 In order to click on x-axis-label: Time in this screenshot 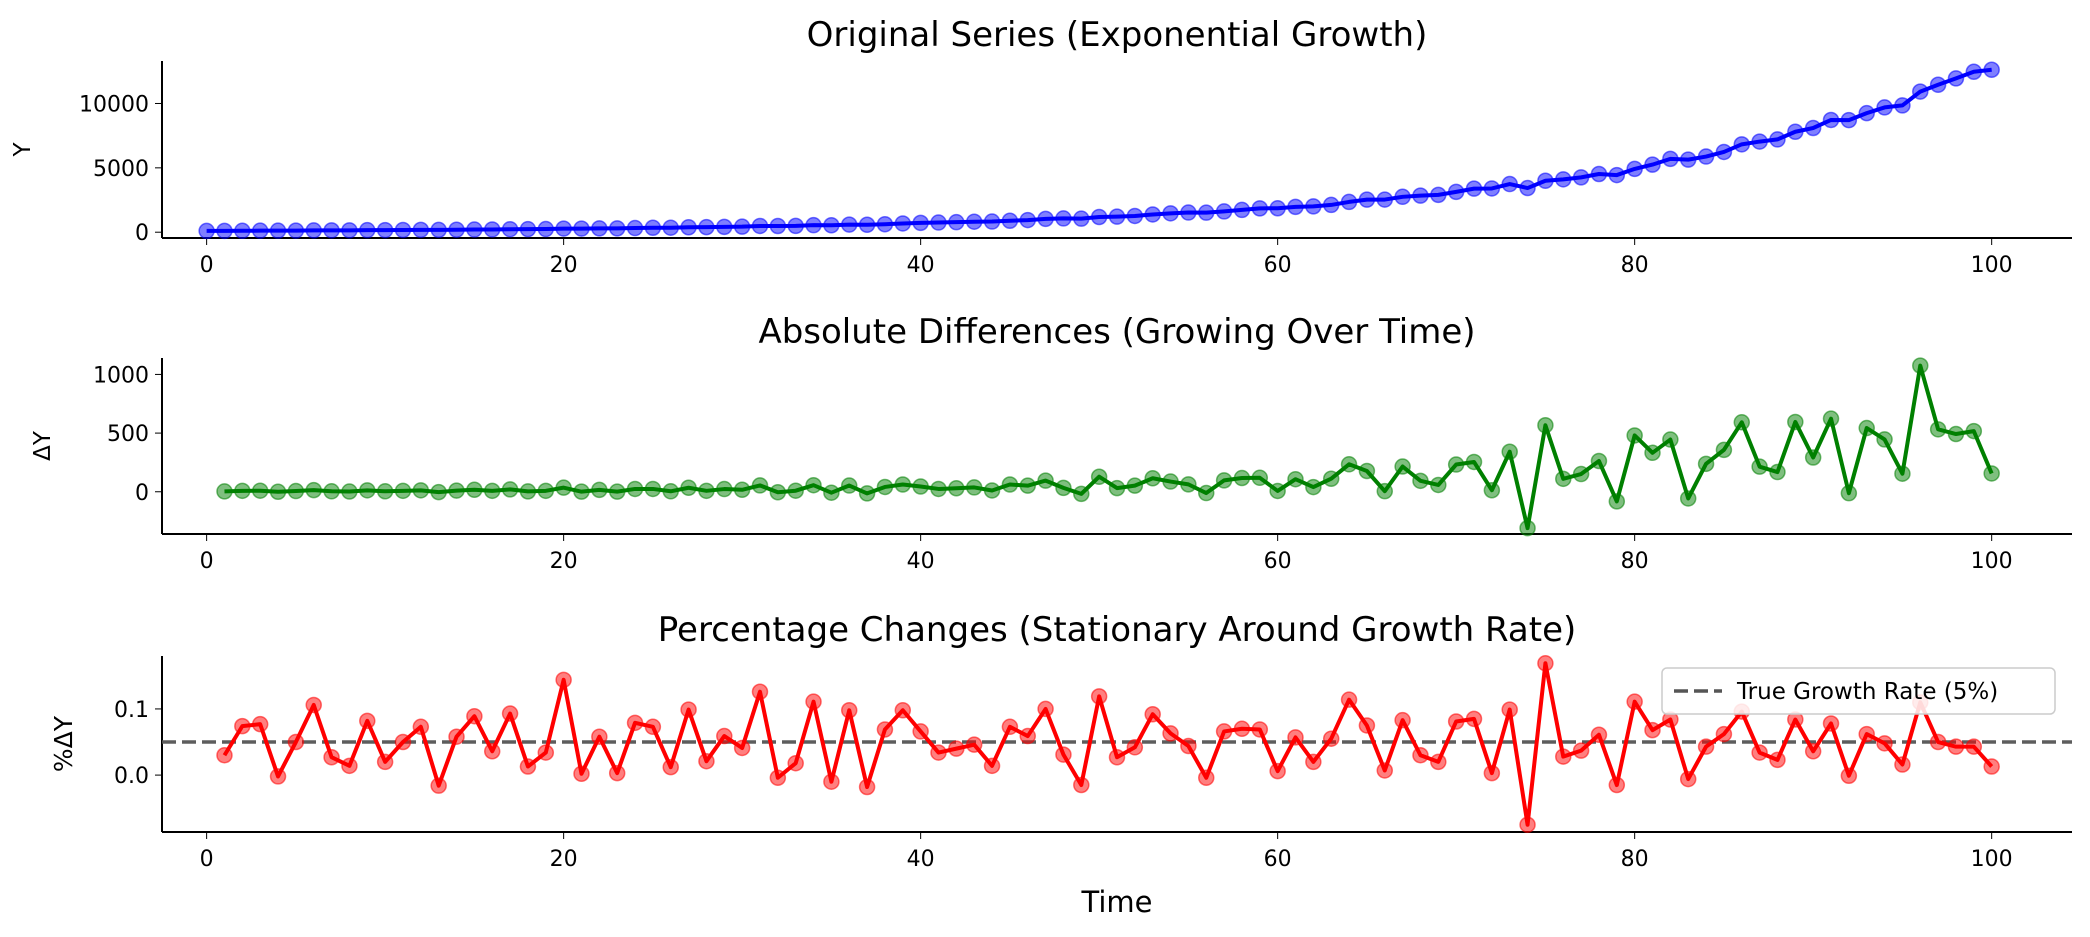, I will do `click(1117, 902)`.